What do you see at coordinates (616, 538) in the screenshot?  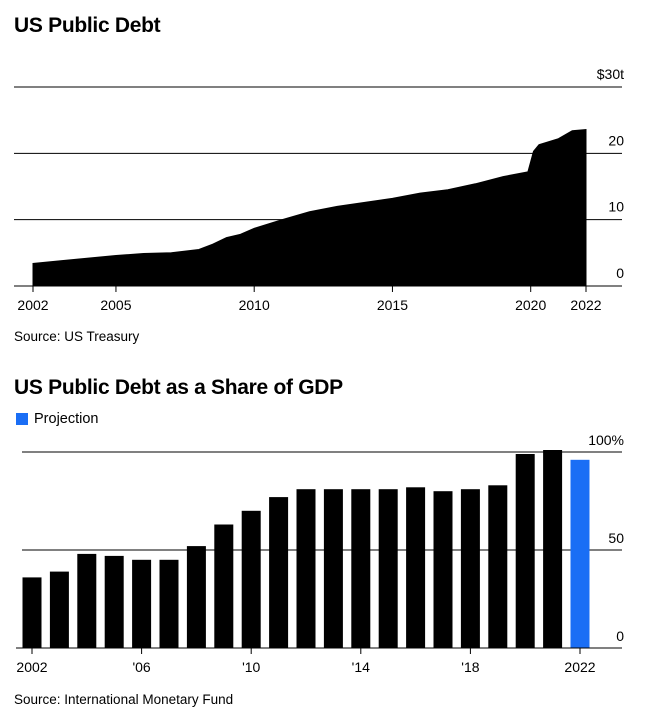 I see `y-tick-label: 50` at bounding box center [616, 538].